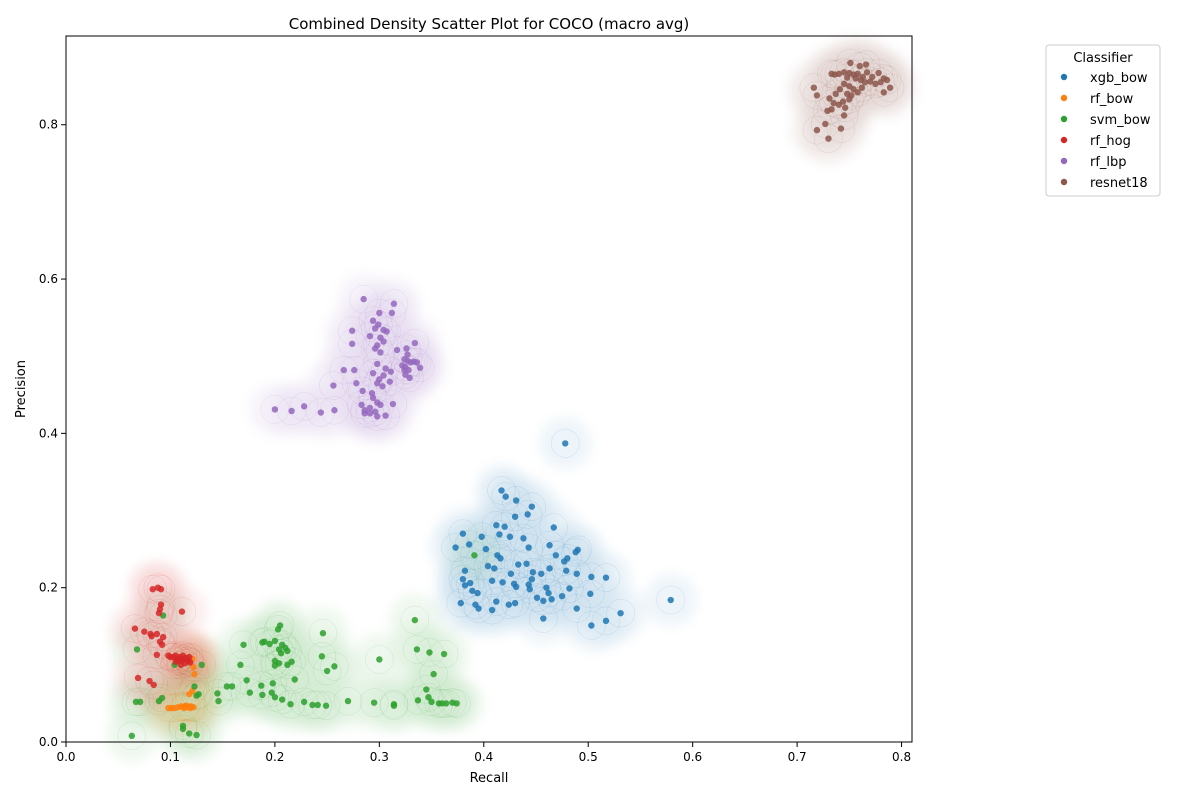 Image resolution: width=1200 pixels, height=804 pixels. Describe the element at coordinates (21, 389) in the screenshot. I see `y-axis-label: Precision` at that location.